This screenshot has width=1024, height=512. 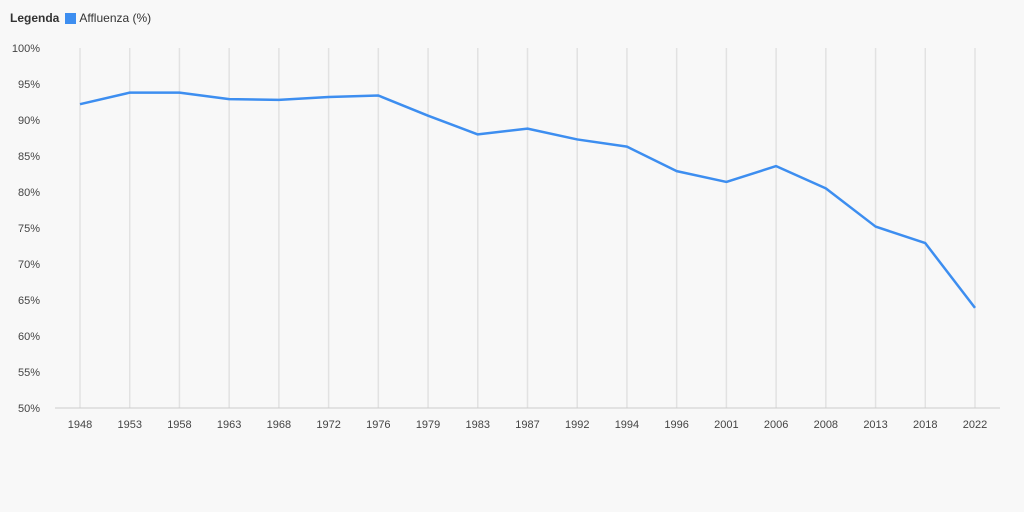 What do you see at coordinates (577, 425) in the screenshot?
I see `x-tick-label: 1992` at bounding box center [577, 425].